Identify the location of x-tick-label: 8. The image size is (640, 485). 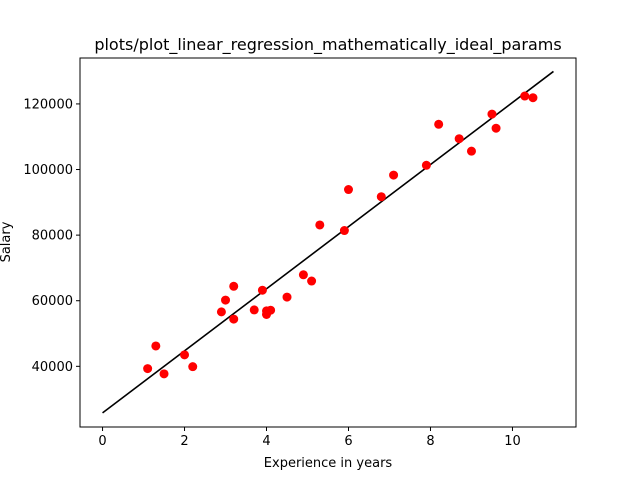
(430, 441).